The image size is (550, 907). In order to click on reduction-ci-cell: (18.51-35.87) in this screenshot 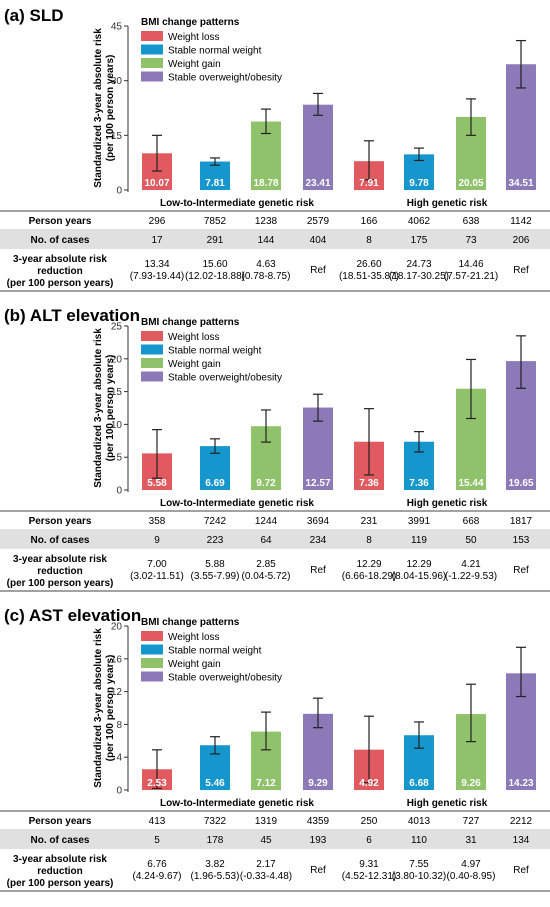, I will do `click(369, 276)`.